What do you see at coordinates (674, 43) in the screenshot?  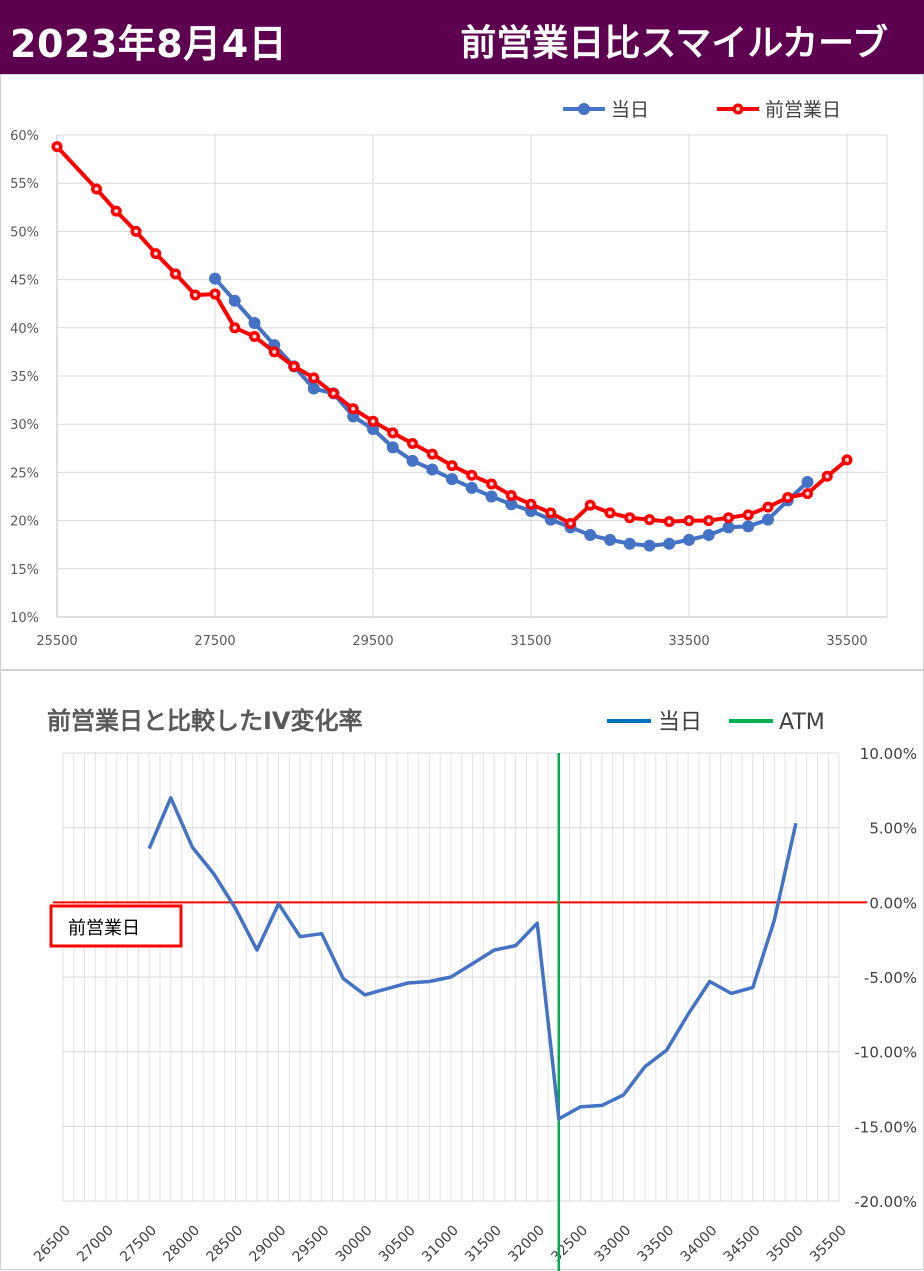 I see `page-title: 前営業日比スマイルカーブ` at bounding box center [674, 43].